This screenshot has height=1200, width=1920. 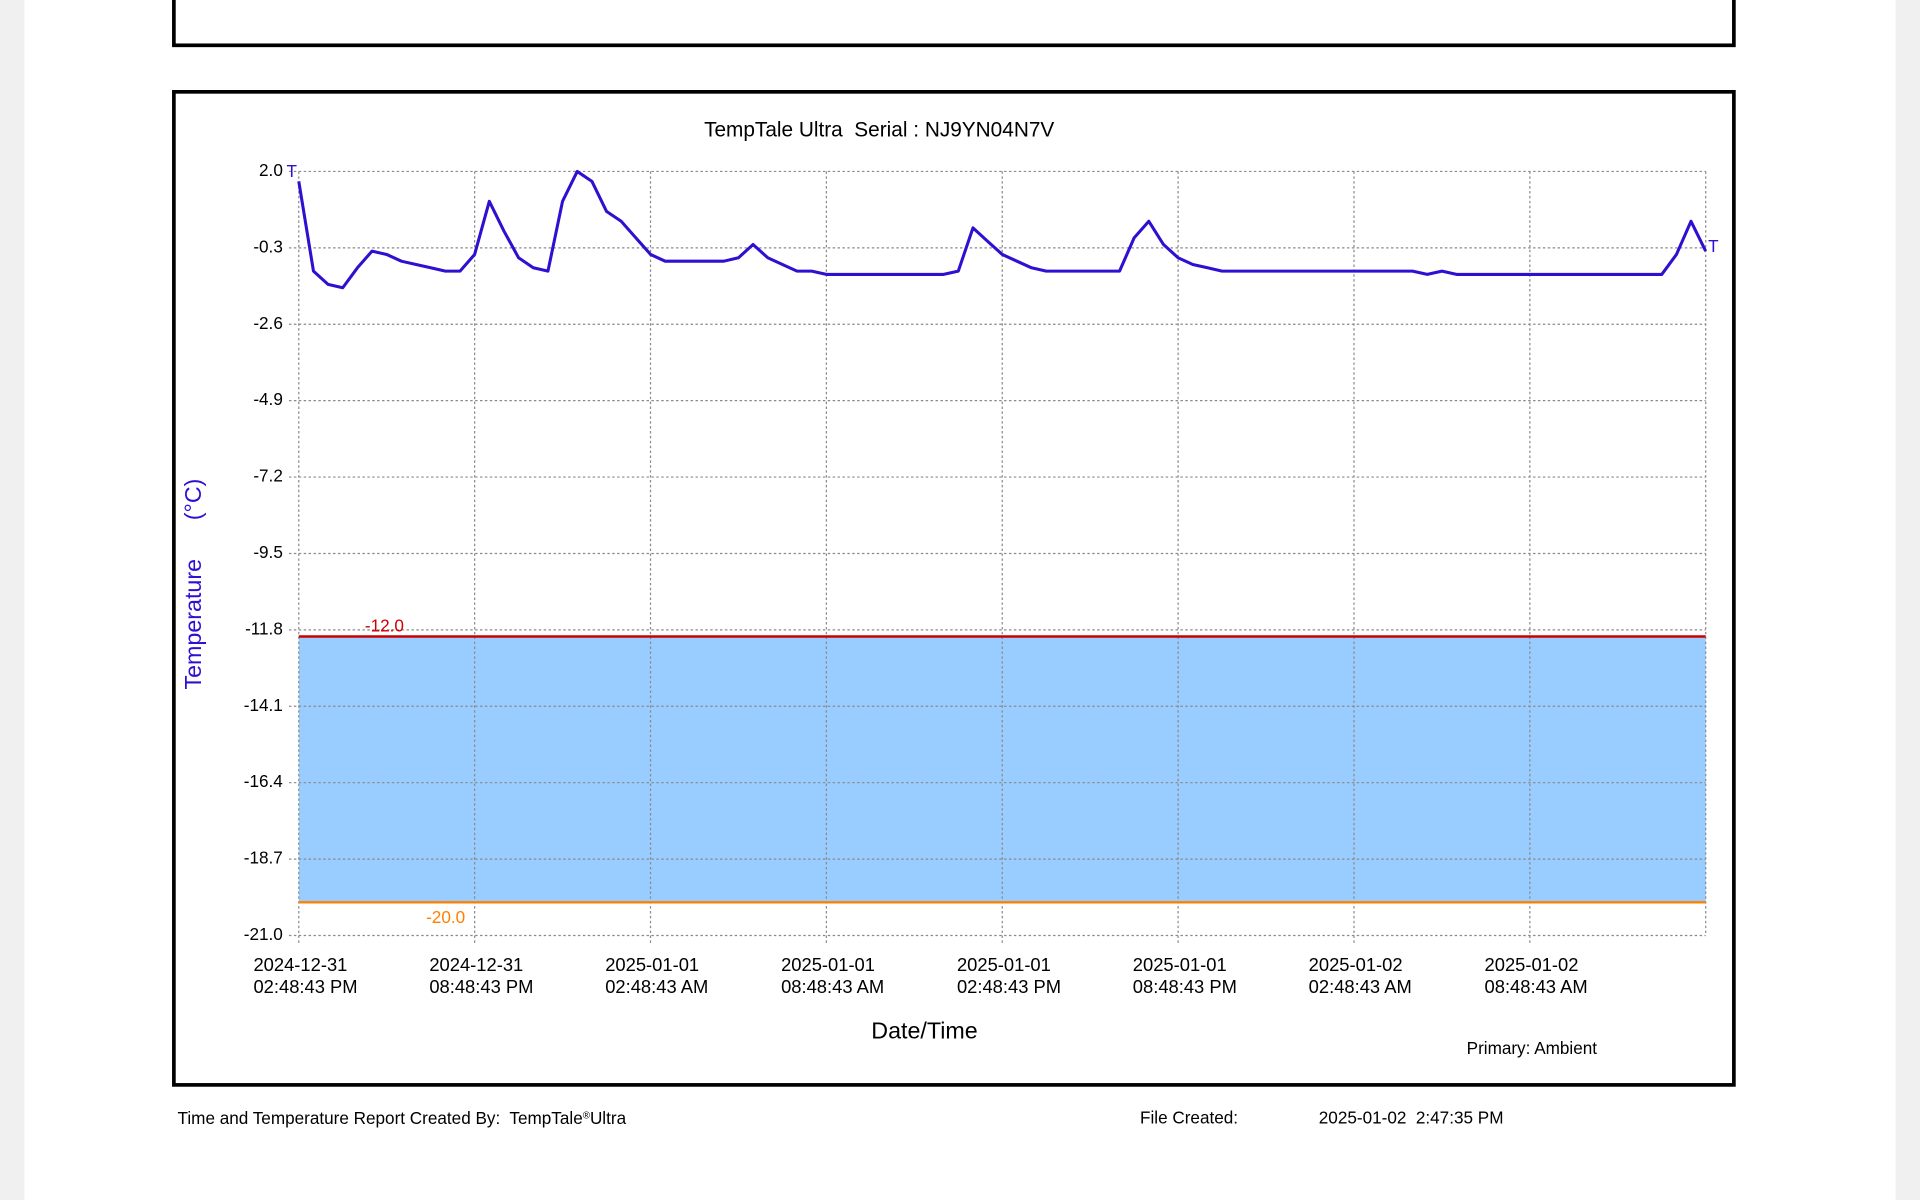 I want to click on y-tick-label: -9.5, so click(x=268, y=552).